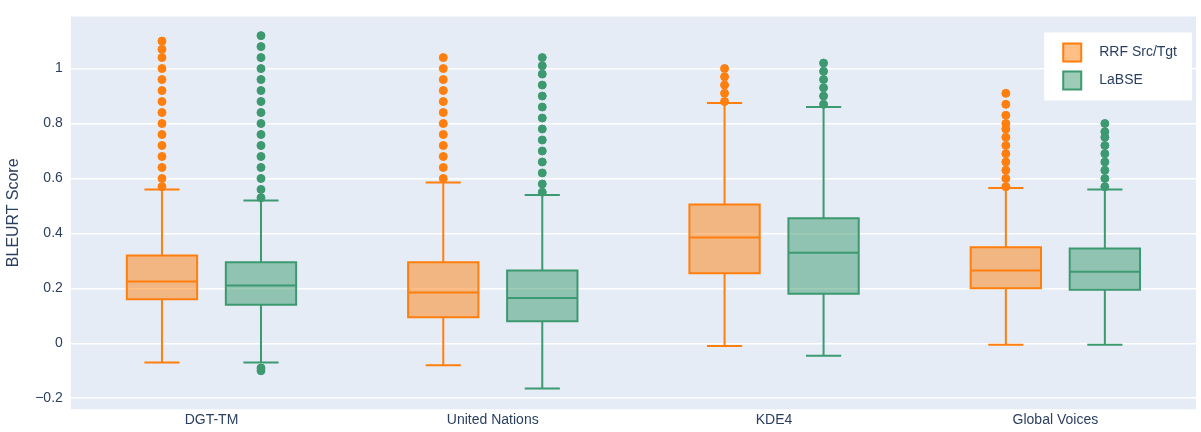  I want to click on y-tick-label: 0.8, so click(53, 122).